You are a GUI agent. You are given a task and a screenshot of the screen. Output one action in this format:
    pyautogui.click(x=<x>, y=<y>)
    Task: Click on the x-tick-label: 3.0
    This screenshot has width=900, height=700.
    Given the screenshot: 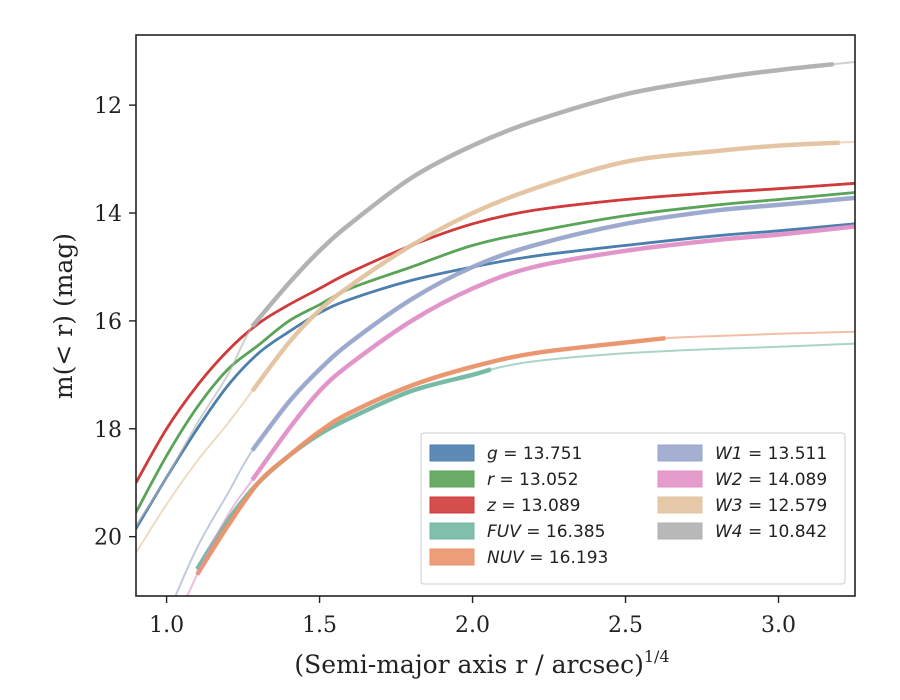 What is the action you would take?
    pyautogui.click(x=778, y=625)
    